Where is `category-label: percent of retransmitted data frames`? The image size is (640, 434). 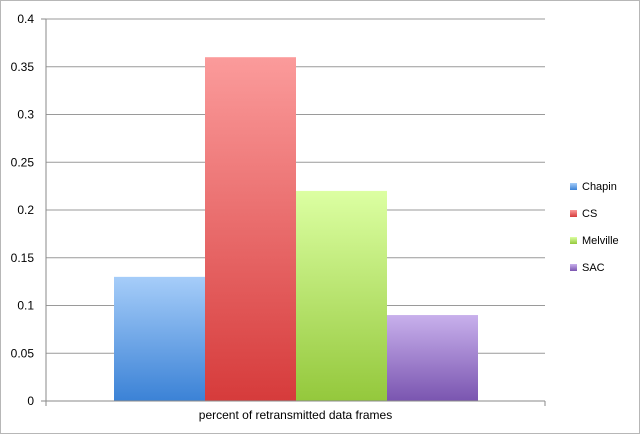
category-label: percent of retransmitted data frames is located at coordinates (295, 415).